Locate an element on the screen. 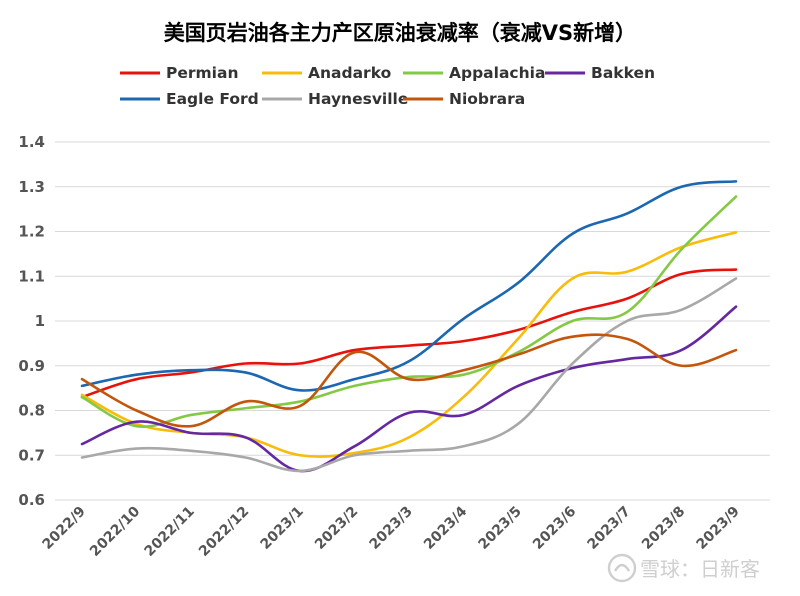 The height and width of the screenshot is (596, 800). legend-label: Anadarko is located at coordinates (349, 73).